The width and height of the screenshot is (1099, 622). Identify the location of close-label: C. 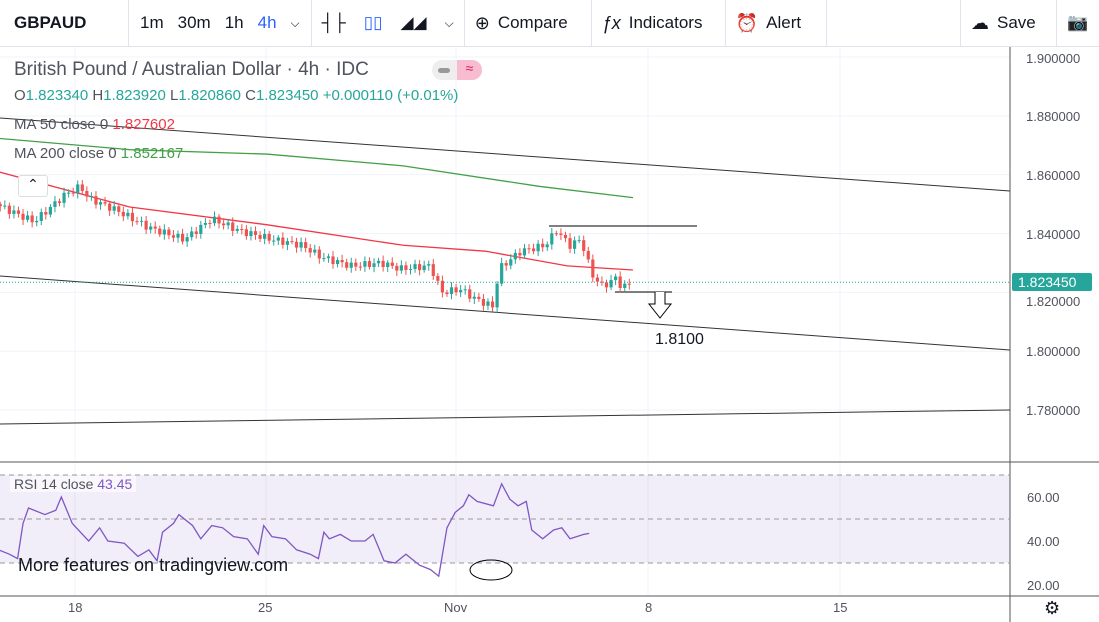
(250, 95).